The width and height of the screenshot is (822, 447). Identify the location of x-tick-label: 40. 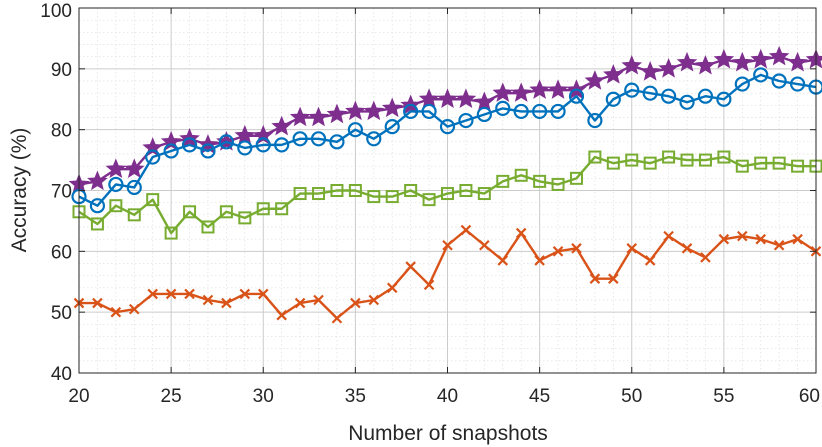
(447, 396).